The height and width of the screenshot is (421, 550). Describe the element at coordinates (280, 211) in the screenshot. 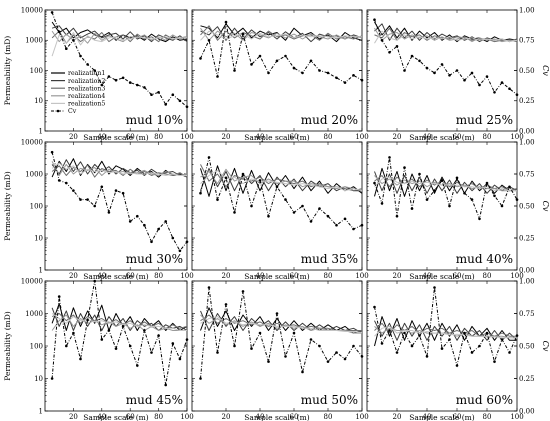

I see `panel-5: 20 40 60 80 100 Sample scale (m) mud 35%` at that location.